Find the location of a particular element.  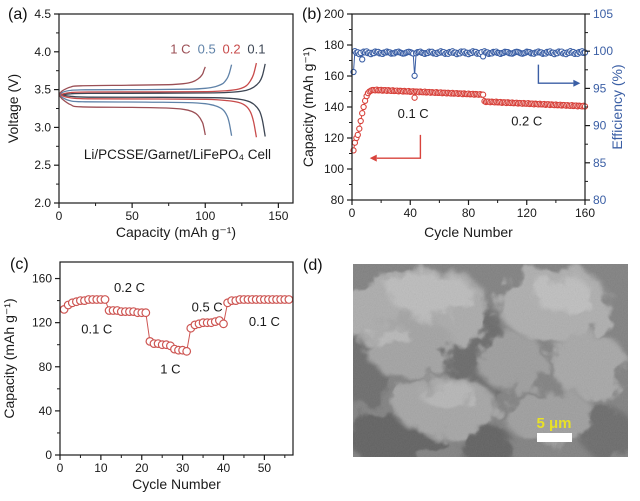

curve-1C-charge is located at coordinates (132, 81).